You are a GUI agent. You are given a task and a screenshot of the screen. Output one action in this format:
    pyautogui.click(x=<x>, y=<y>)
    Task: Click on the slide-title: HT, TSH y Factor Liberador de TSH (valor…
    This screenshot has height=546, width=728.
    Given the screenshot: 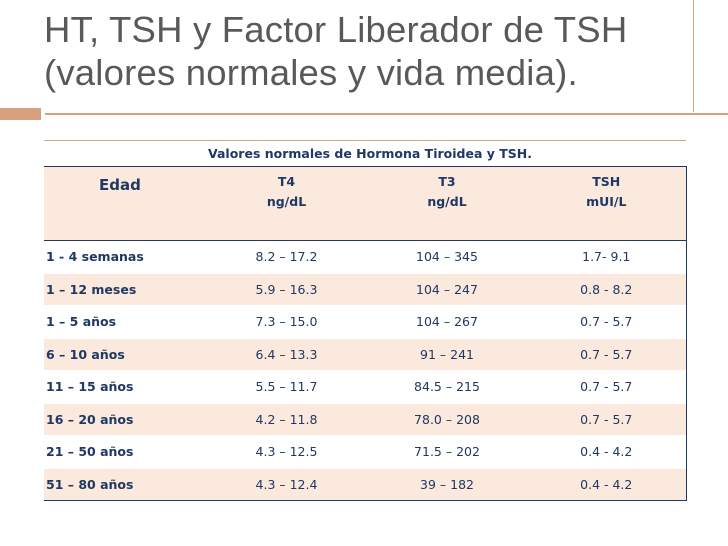 What is the action you would take?
    pyautogui.click(x=379, y=51)
    